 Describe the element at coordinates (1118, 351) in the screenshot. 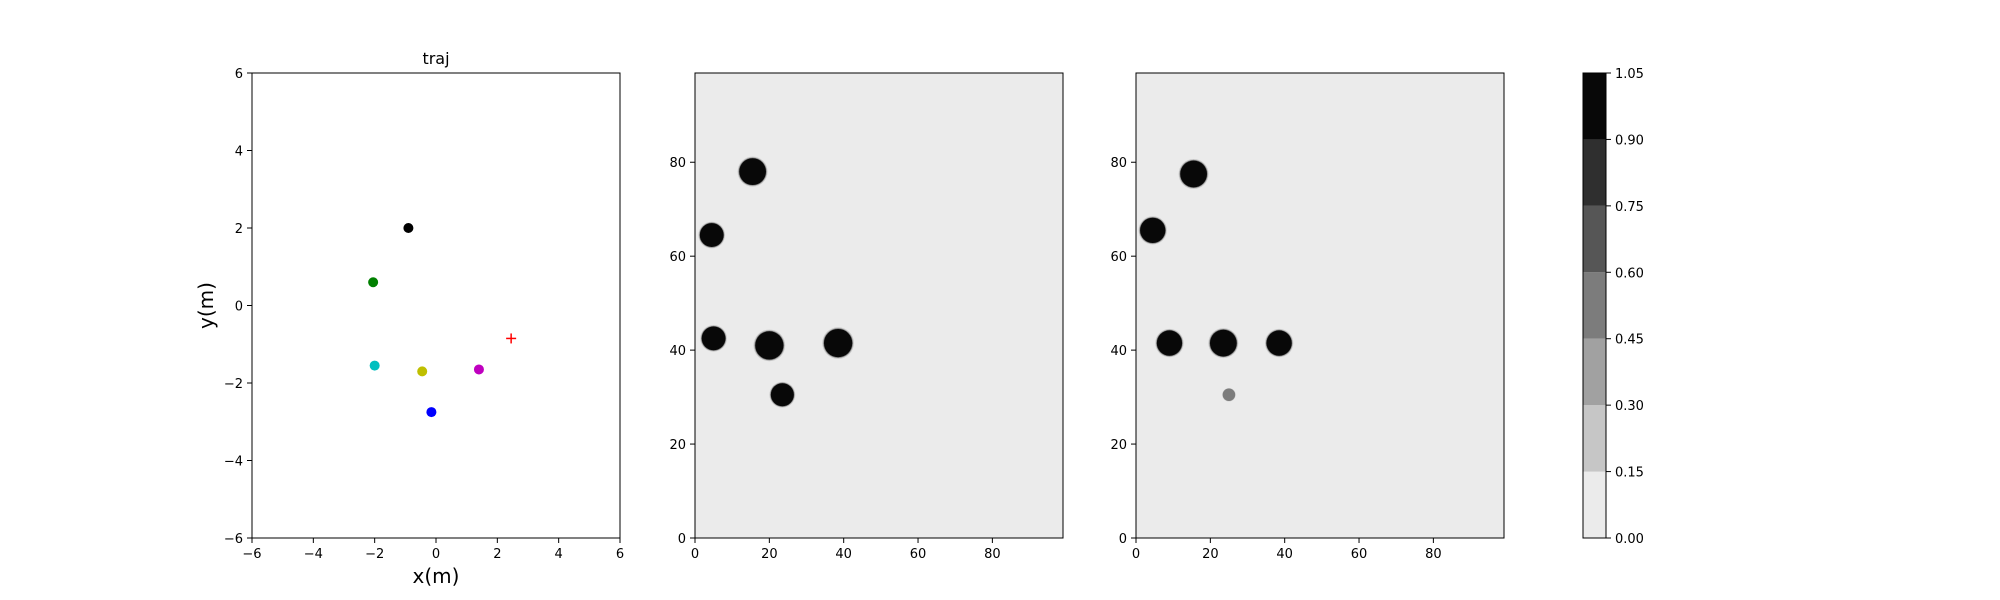

I see `heat-right-y-tick-label: 40` at that location.